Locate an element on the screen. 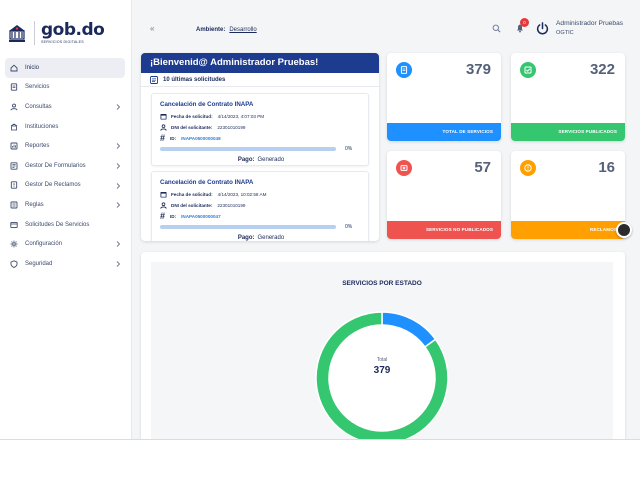 Image resolution: width=640 pixels, height=480 pixels. sidebar-item-label: Instituciones is located at coordinates (42, 126).